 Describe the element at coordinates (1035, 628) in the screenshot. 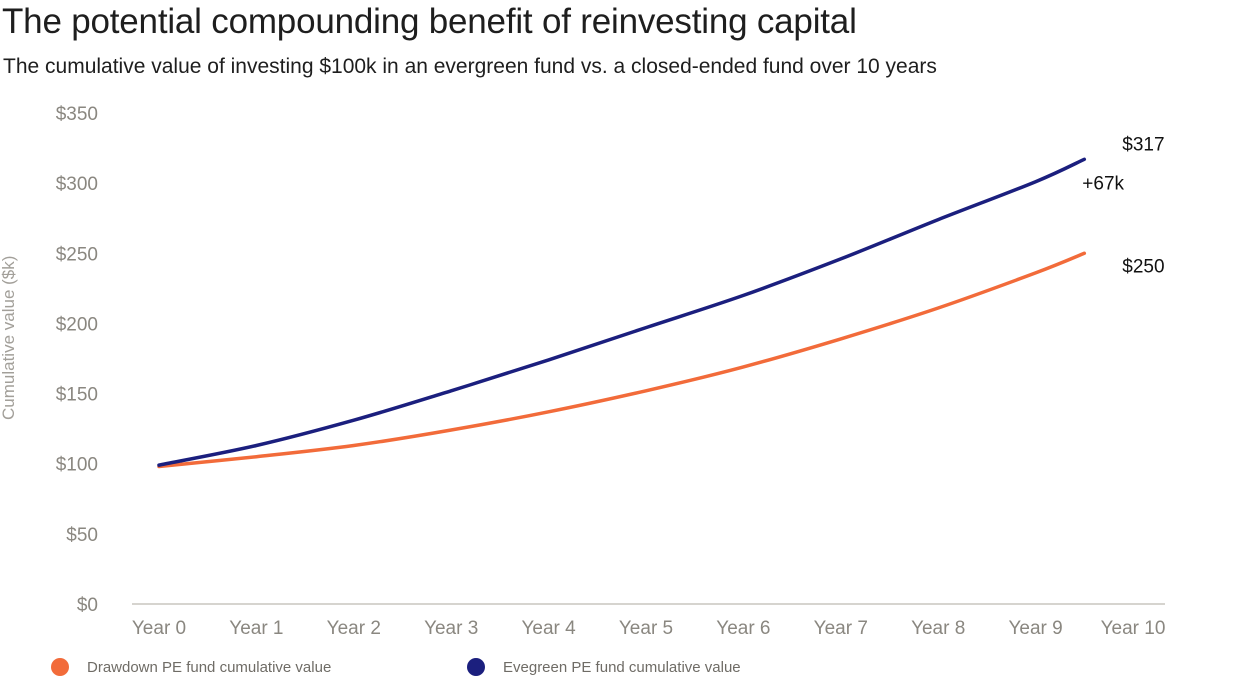

I see `x-tick-label: Year 9` at that location.